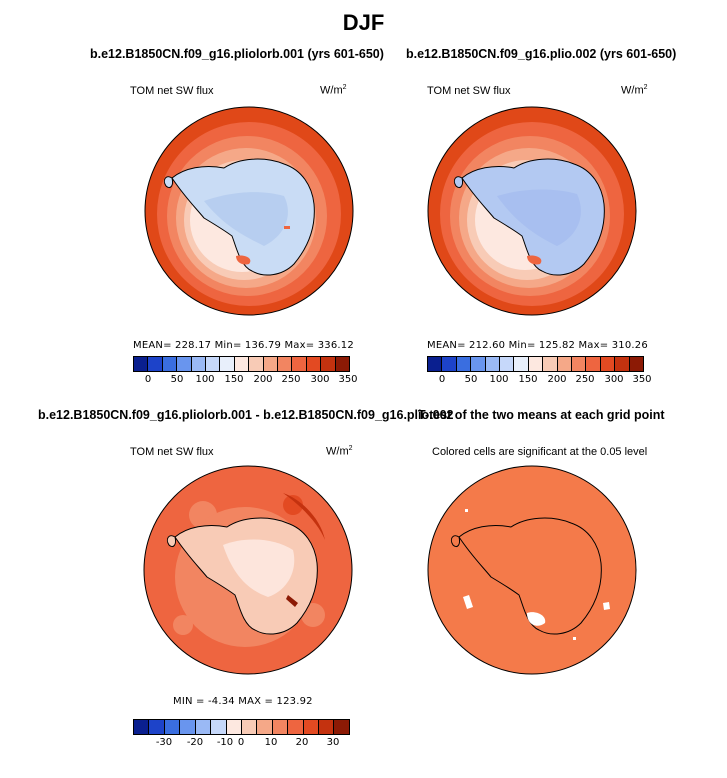 This screenshot has height=778, width=727. I want to click on stats-top-right: MEAN= 212.60 Min= 125.82 Max= 310.26, so click(537, 345).